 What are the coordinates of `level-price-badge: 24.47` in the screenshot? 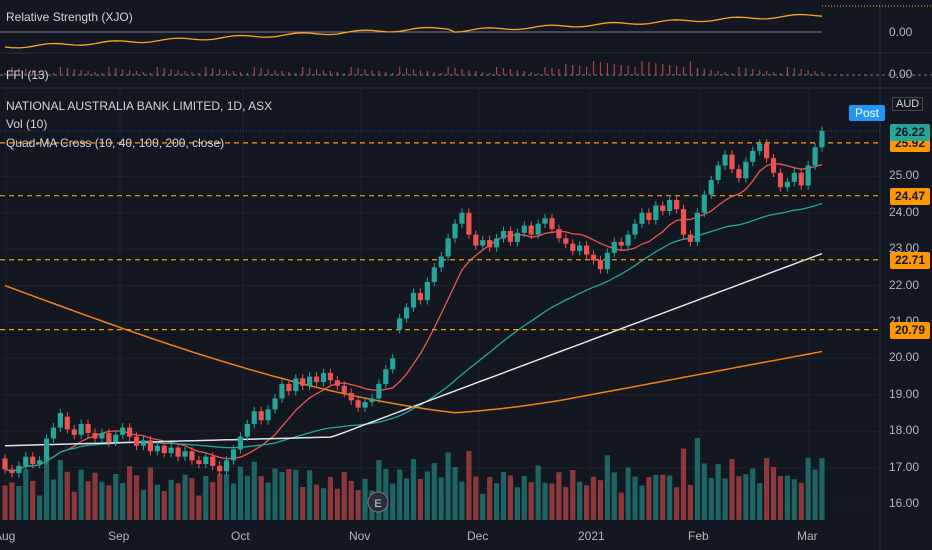 It's located at (909, 196).